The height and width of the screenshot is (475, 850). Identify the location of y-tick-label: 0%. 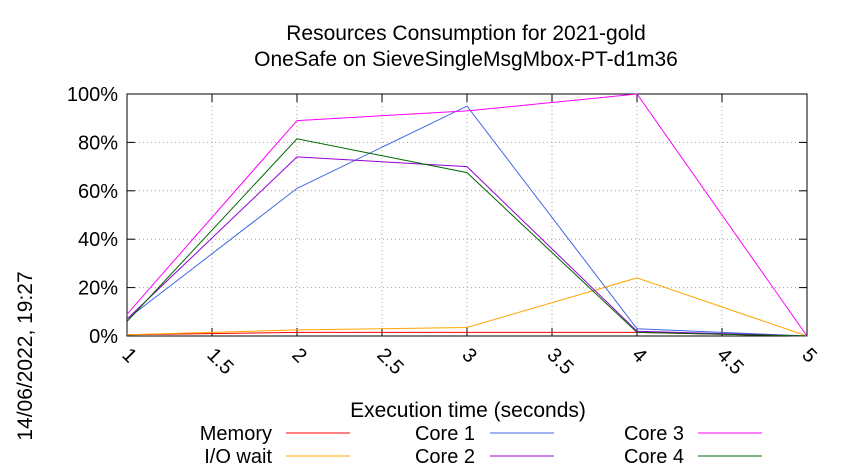
(103, 337).